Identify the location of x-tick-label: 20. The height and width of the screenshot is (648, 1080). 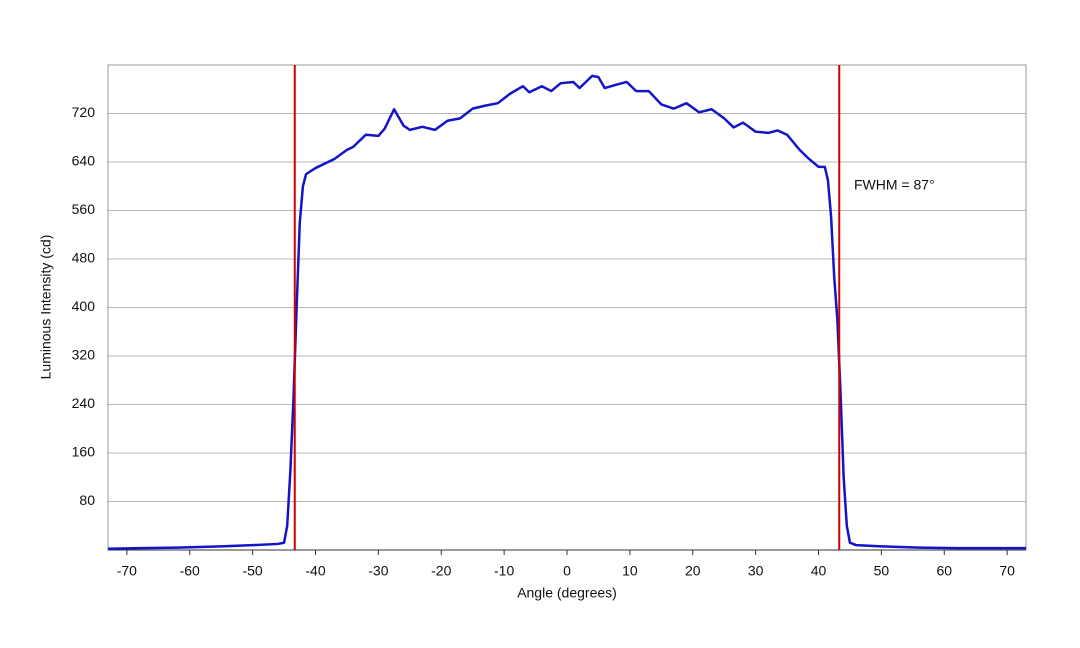
(693, 571).